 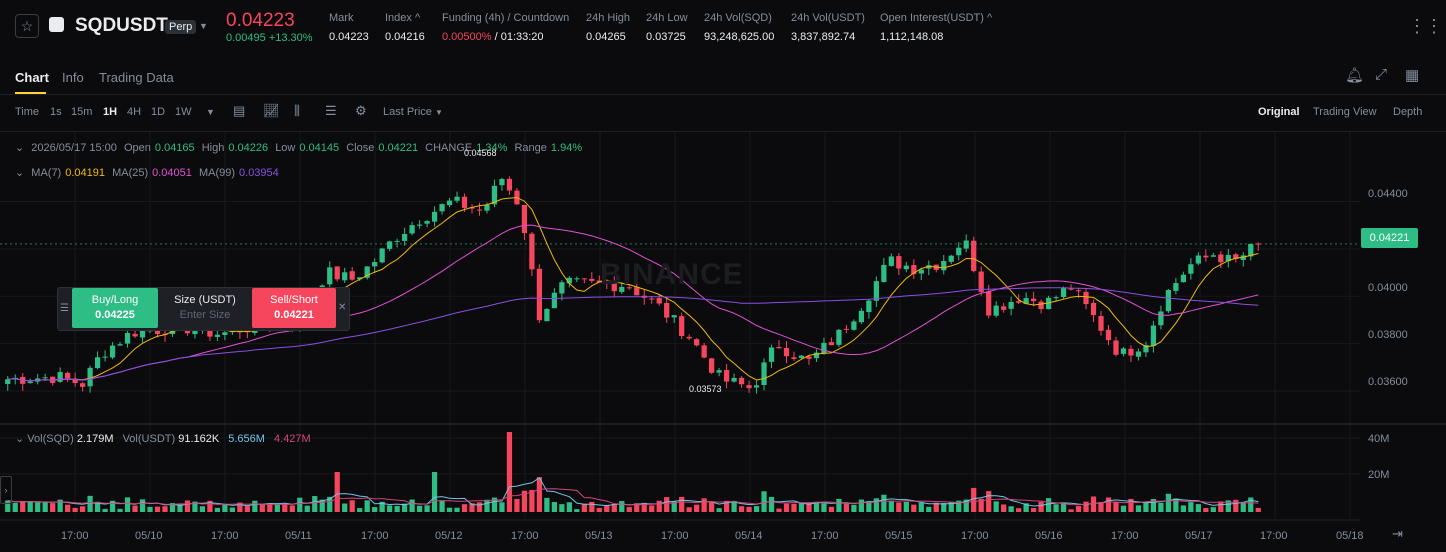 I want to click on stat-index: Index ^ 0.04216, so click(x=405, y=27).